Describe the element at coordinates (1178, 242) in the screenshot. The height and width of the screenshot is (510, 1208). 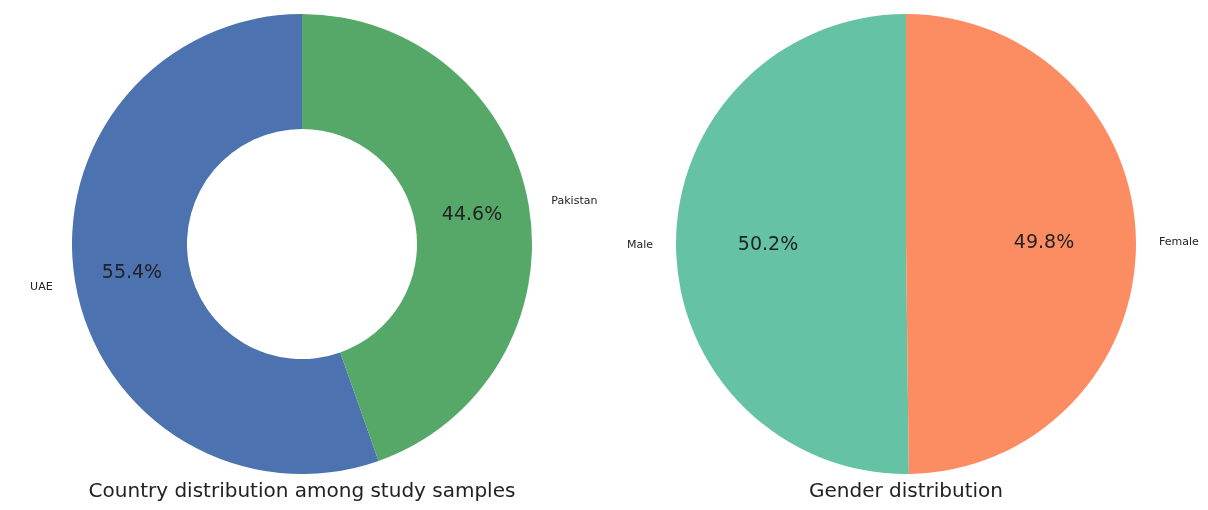
I see `slice-label: Female` at that location.